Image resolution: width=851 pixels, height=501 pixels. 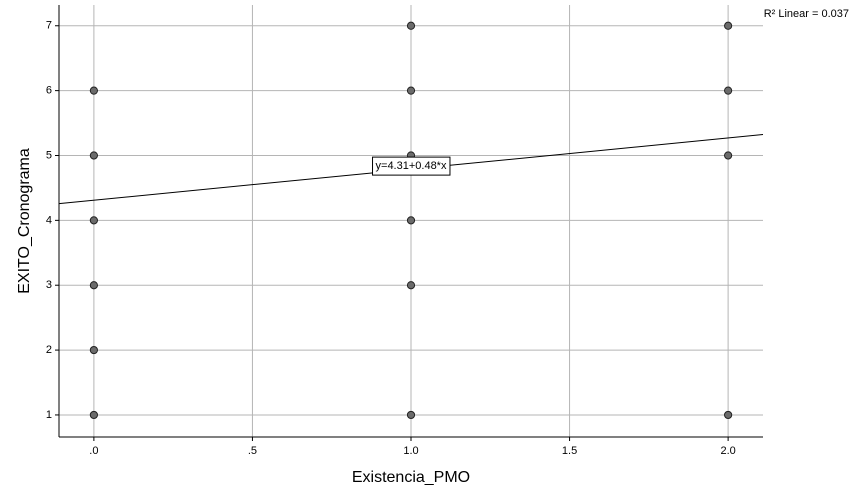 I want to click on y-tick-label: 4, so click(x=49, y=220).